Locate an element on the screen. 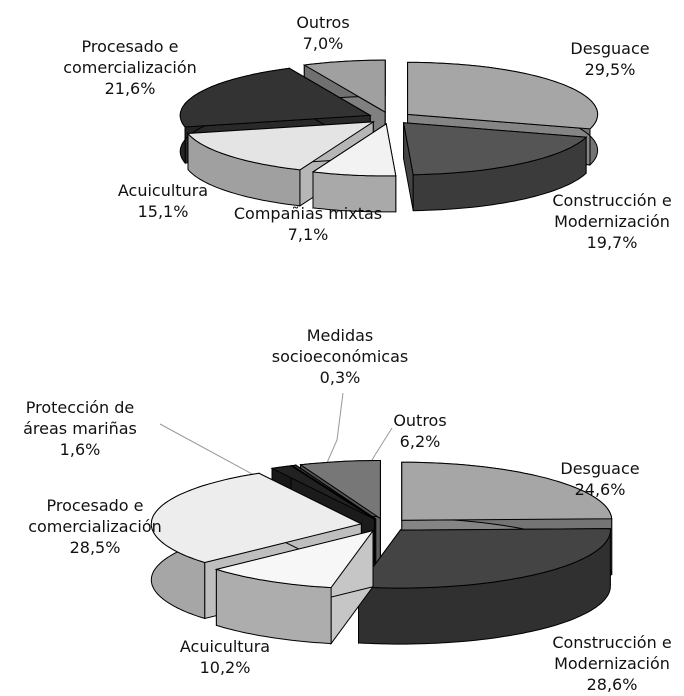 This screenshot has width=684, height=696. slice-label: Acuicultura 15,1% is located at coordinates (163, 201).